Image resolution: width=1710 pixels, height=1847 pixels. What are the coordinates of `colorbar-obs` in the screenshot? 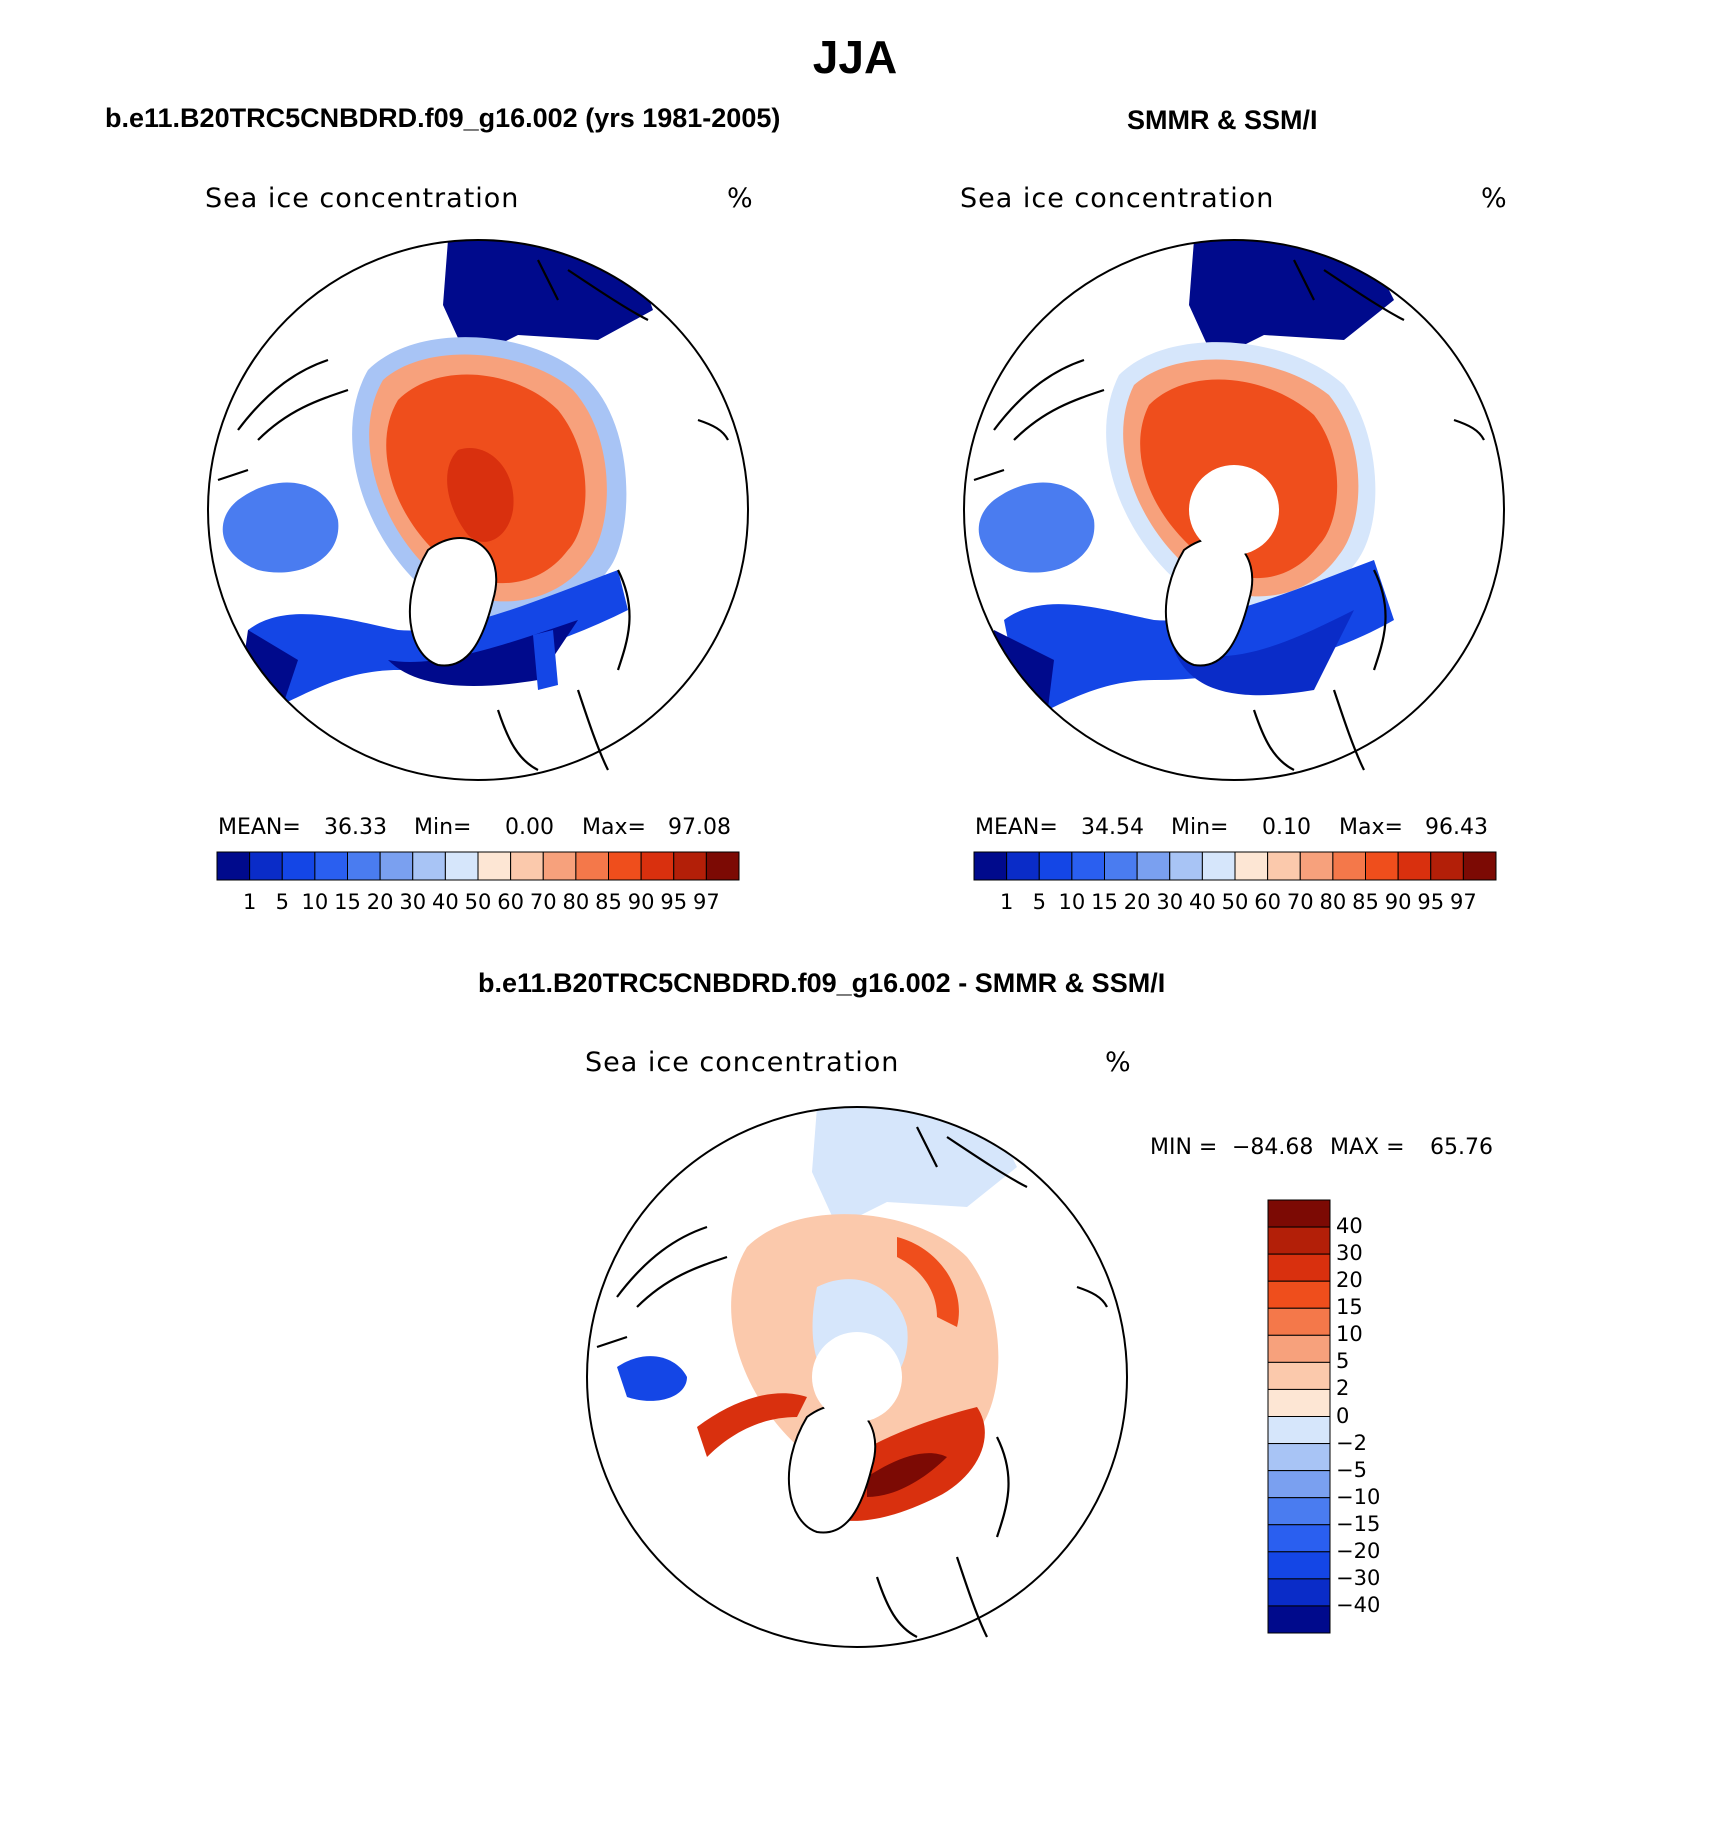 It's located at (1235, 866).